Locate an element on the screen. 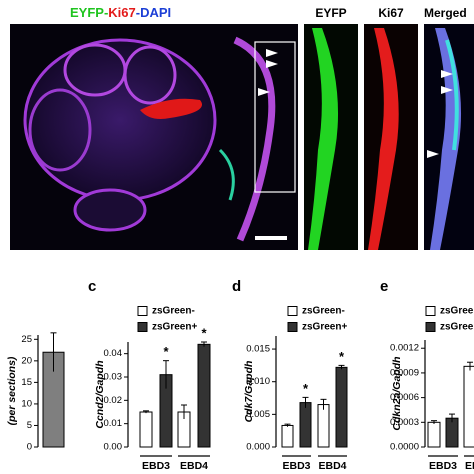 This screenshot has width=474, height=474. y-axis-label: (per sections) is located at coordinates (12, 390).